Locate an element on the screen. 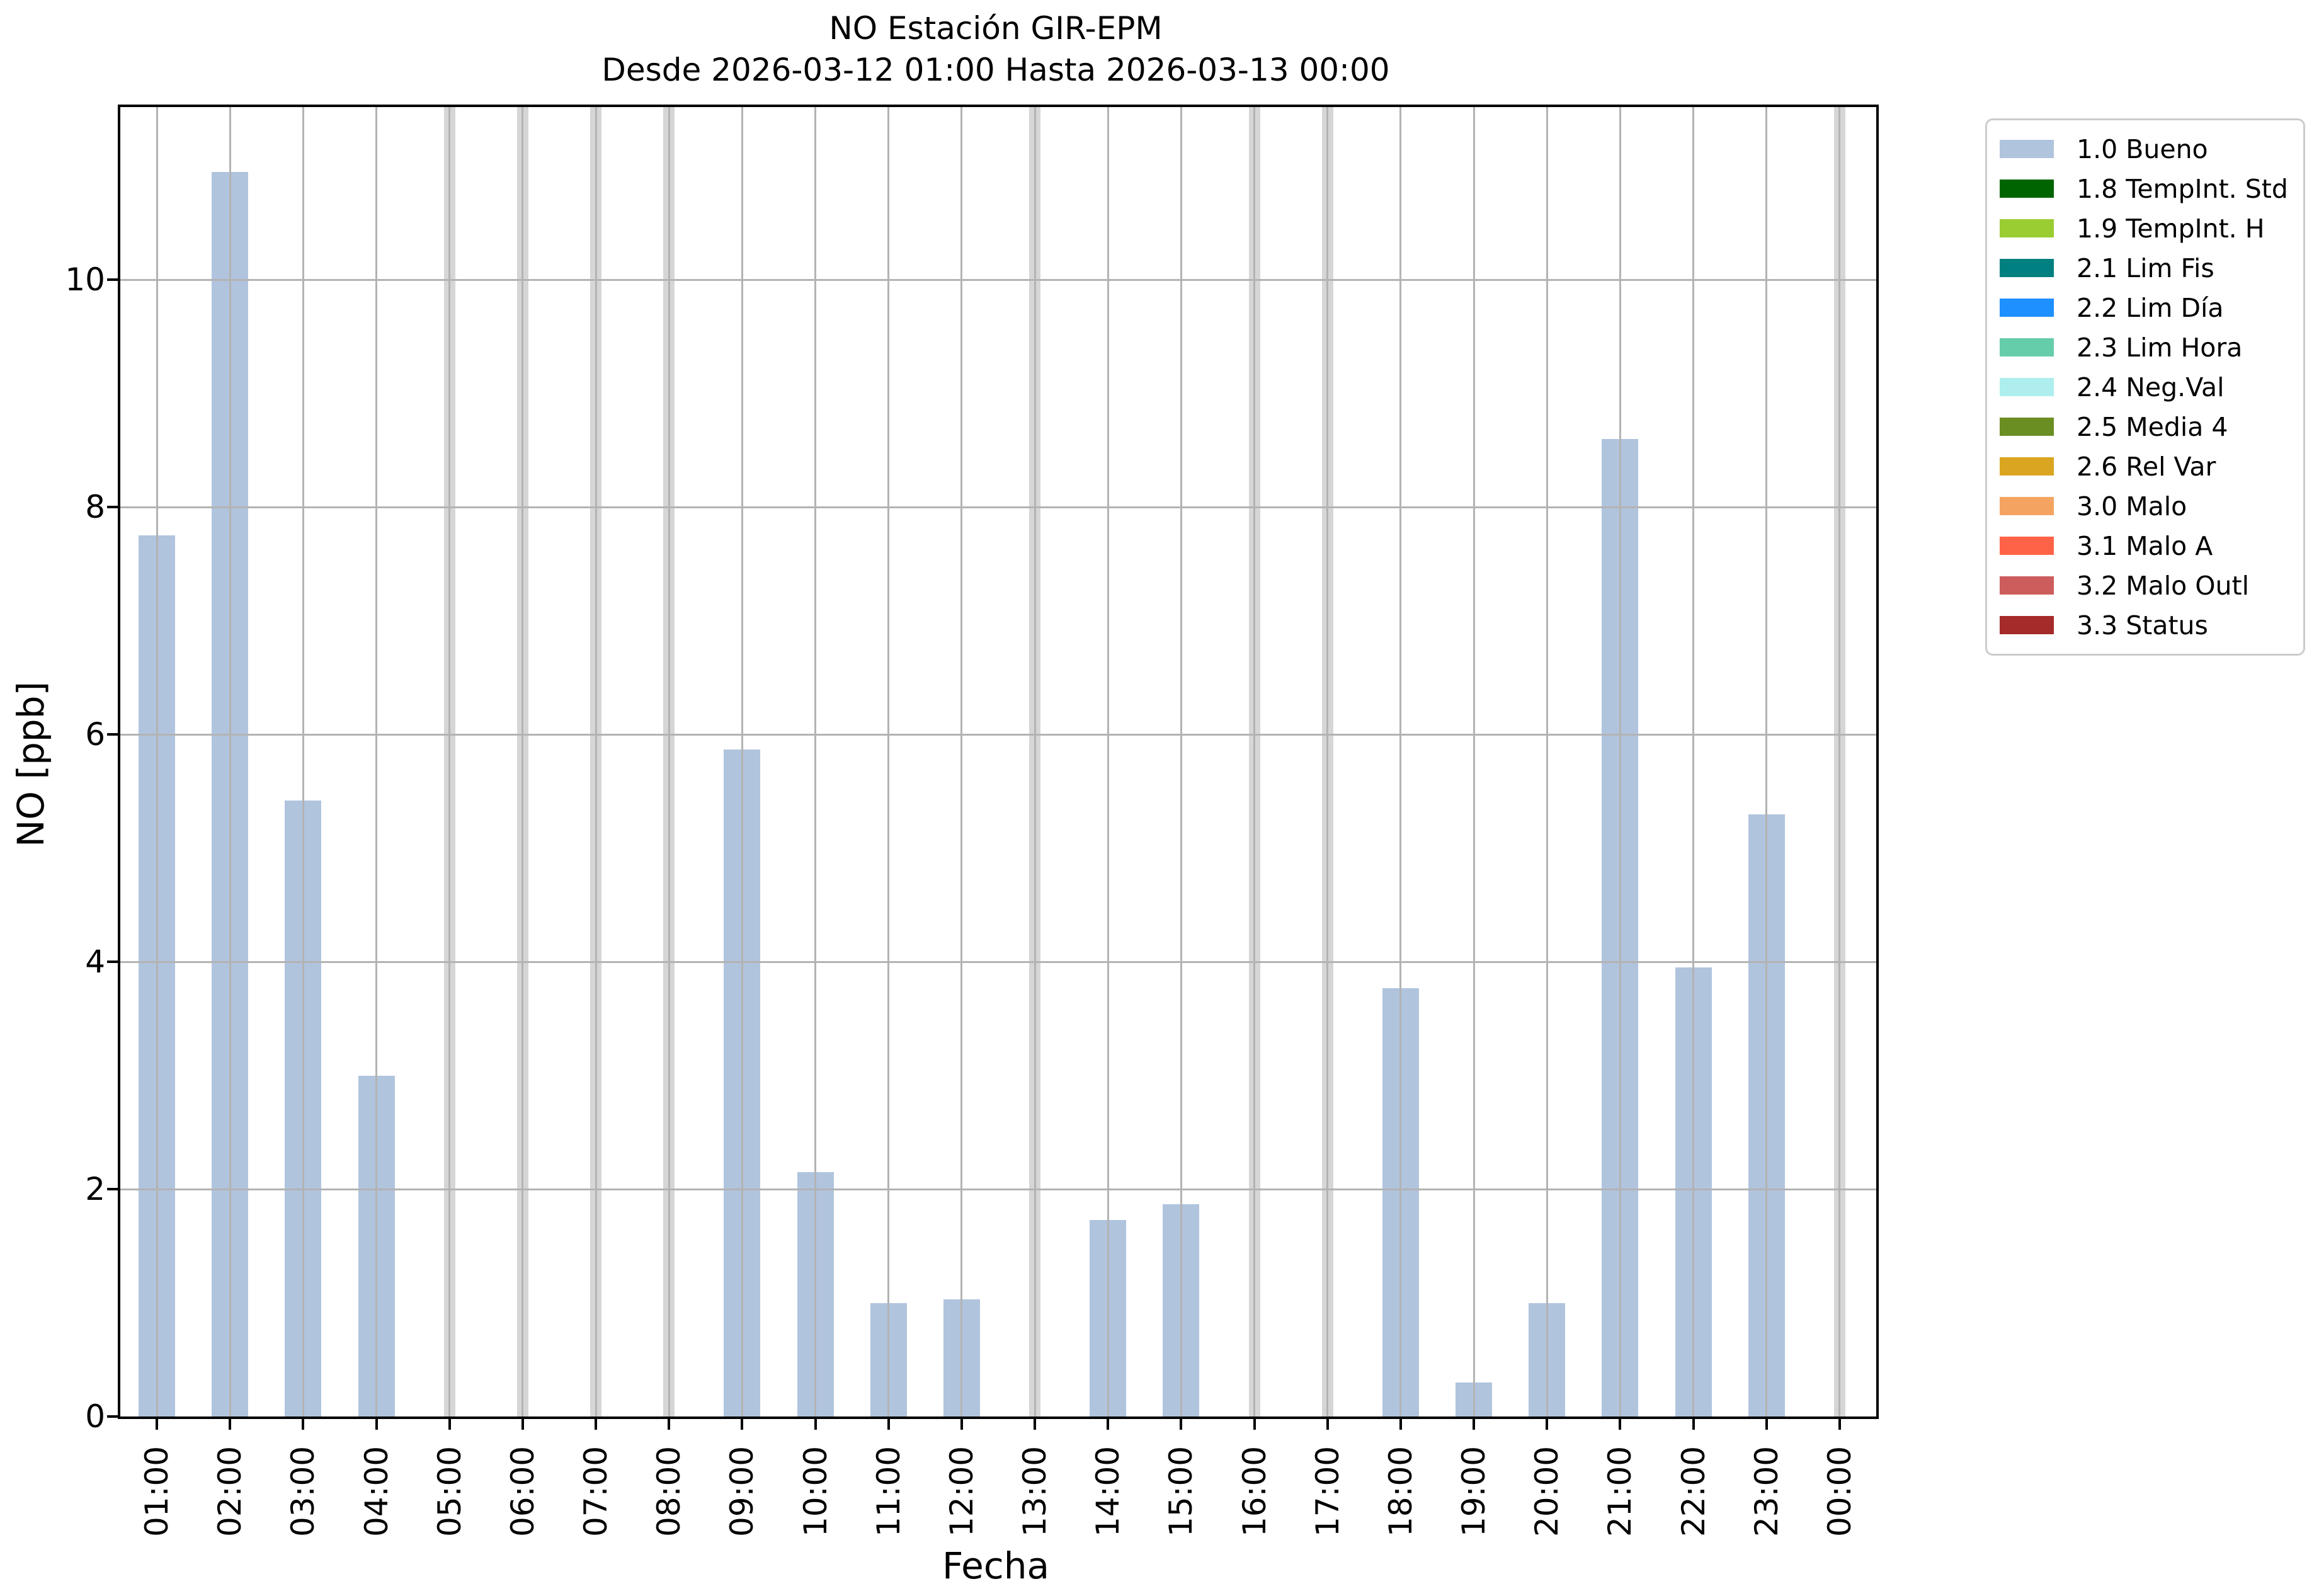 The height and width of the screenshot is (1596, 2319). legend-item: 2.4 Neg.Val is located at coordinates (2145, 387).